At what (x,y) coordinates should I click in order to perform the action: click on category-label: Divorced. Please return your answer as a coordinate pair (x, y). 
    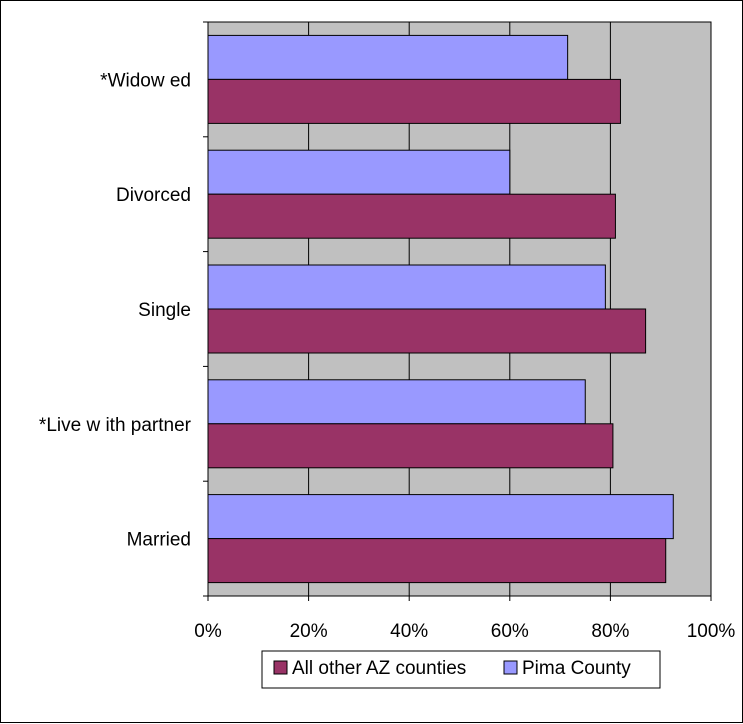
    Looking at the image, I should click on (153, 195).